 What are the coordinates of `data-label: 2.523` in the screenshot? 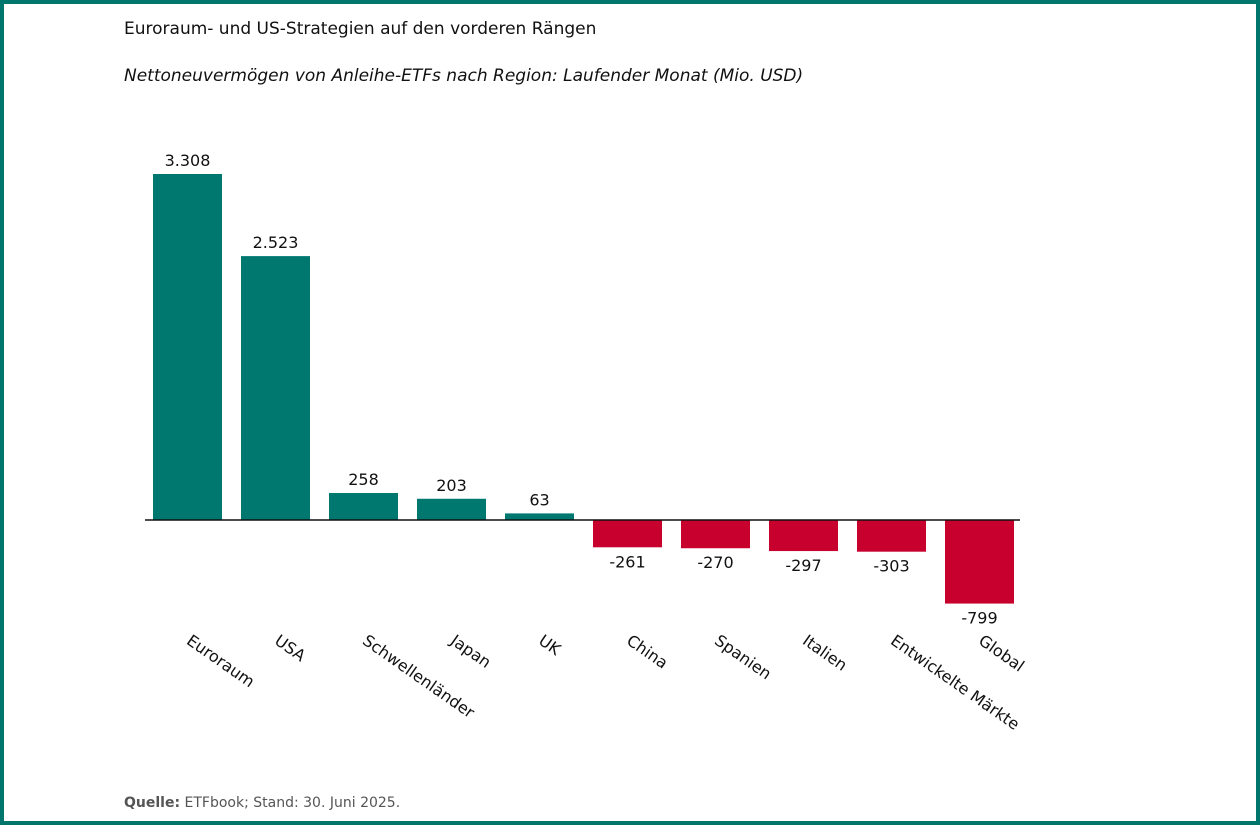 It's located at (276, 242).